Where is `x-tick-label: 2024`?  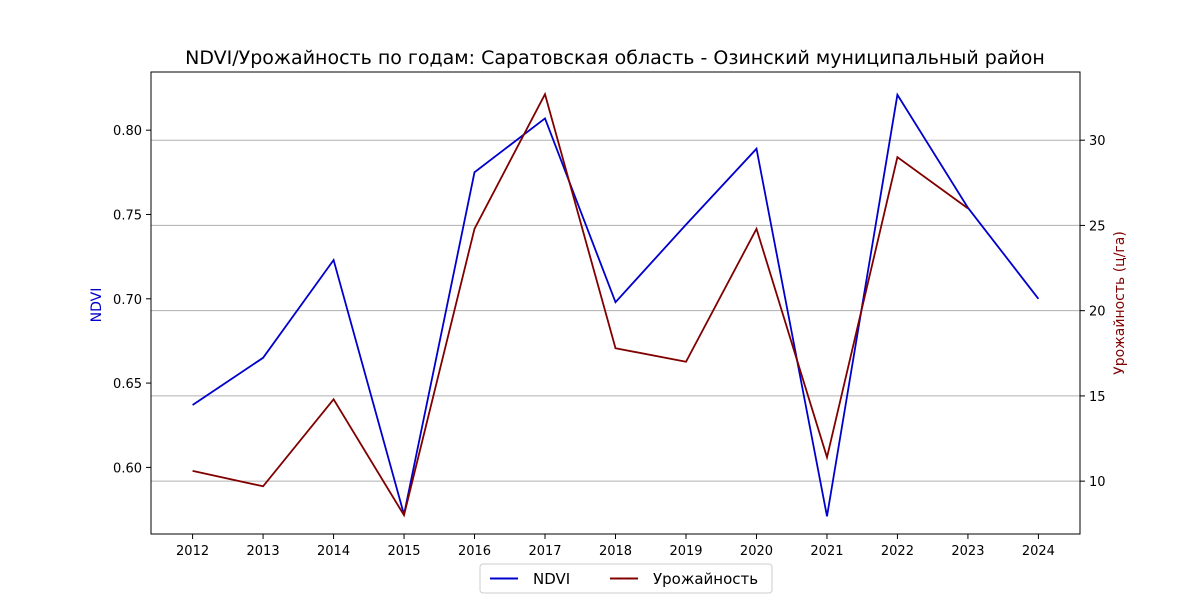
x-tick-label: 2024 is located at coordinates (1038, 551).